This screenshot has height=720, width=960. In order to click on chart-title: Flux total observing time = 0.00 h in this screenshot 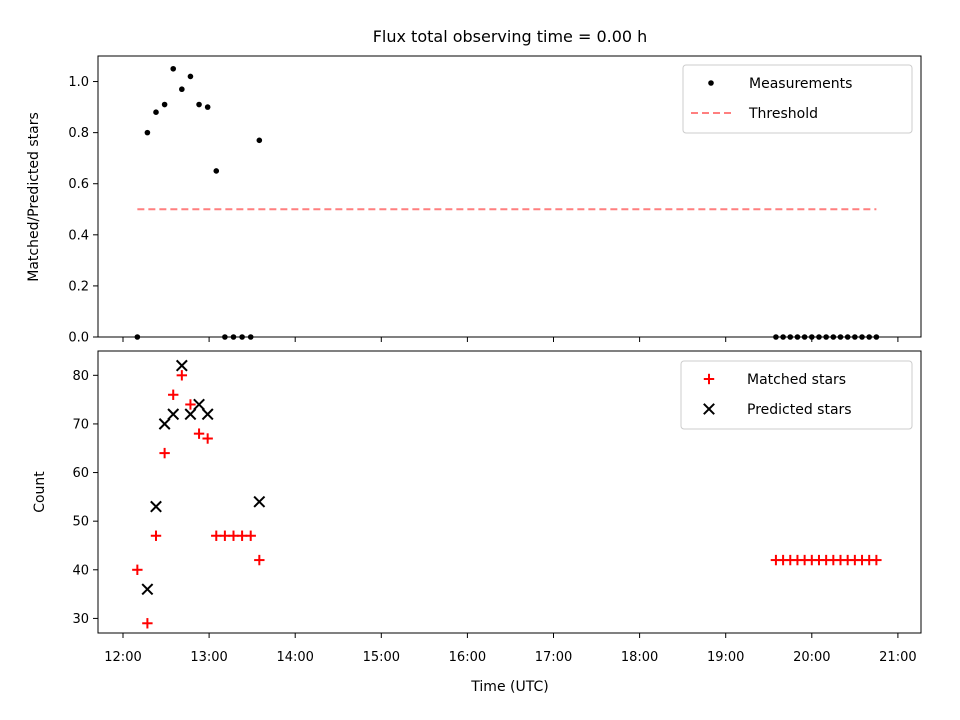, I will do `click(510, 36)`.